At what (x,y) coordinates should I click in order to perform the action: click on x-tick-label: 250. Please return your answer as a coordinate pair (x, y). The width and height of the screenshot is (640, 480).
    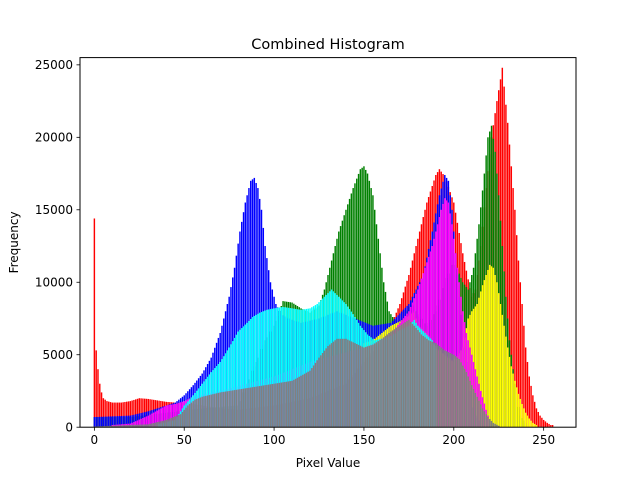
    Looking at the image, I should click on (543, 440).